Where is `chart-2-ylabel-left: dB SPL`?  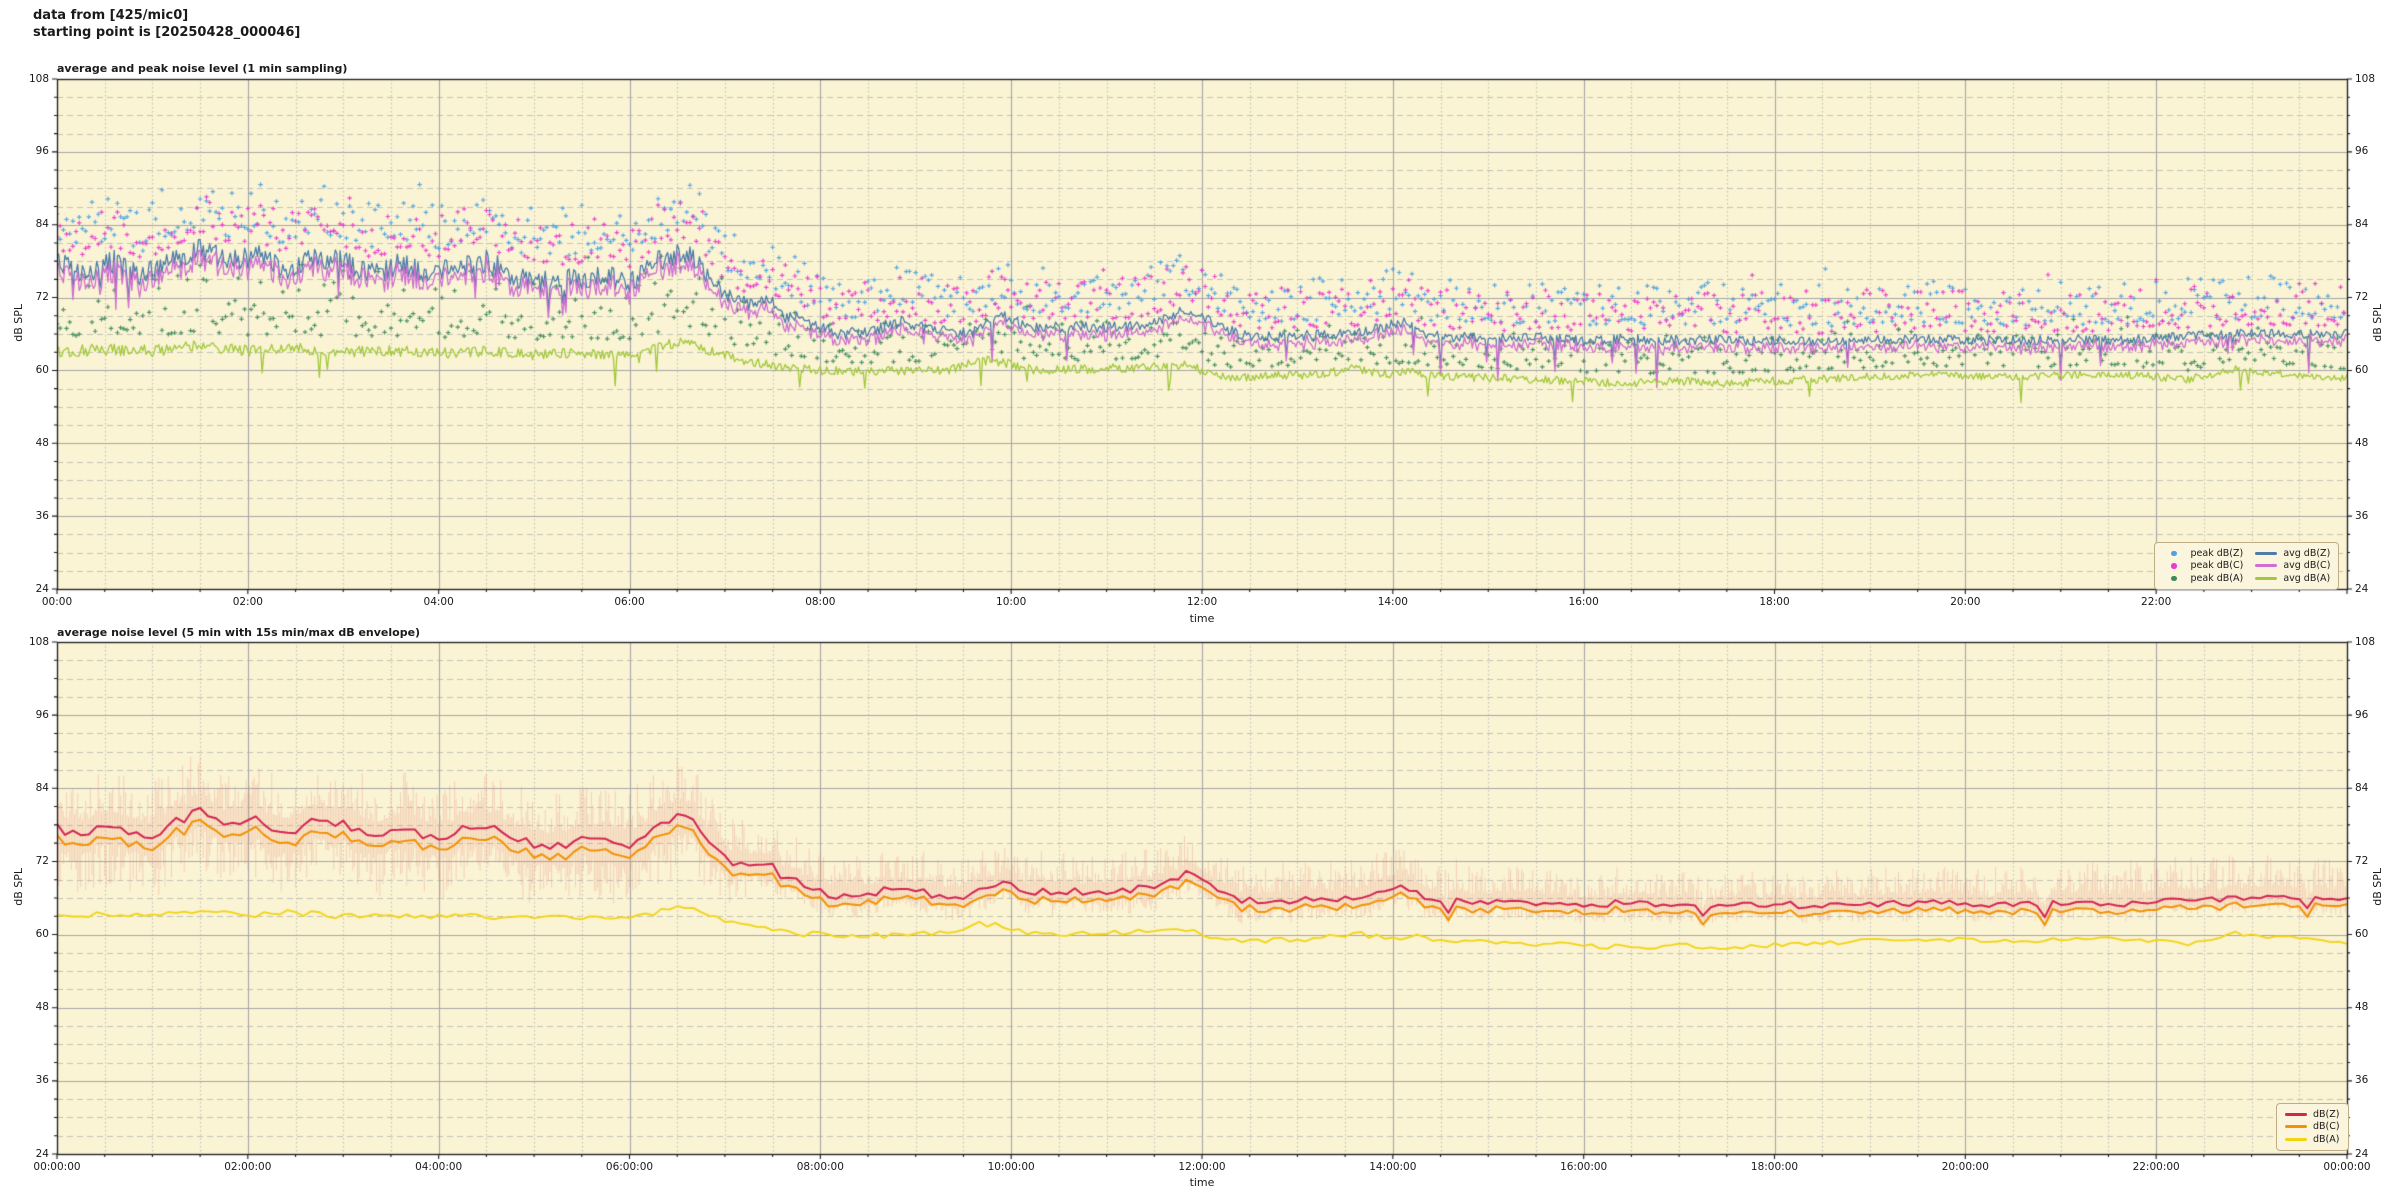
chart-2-ylabel-left: dB SPL is located at coordinates (18, 887).